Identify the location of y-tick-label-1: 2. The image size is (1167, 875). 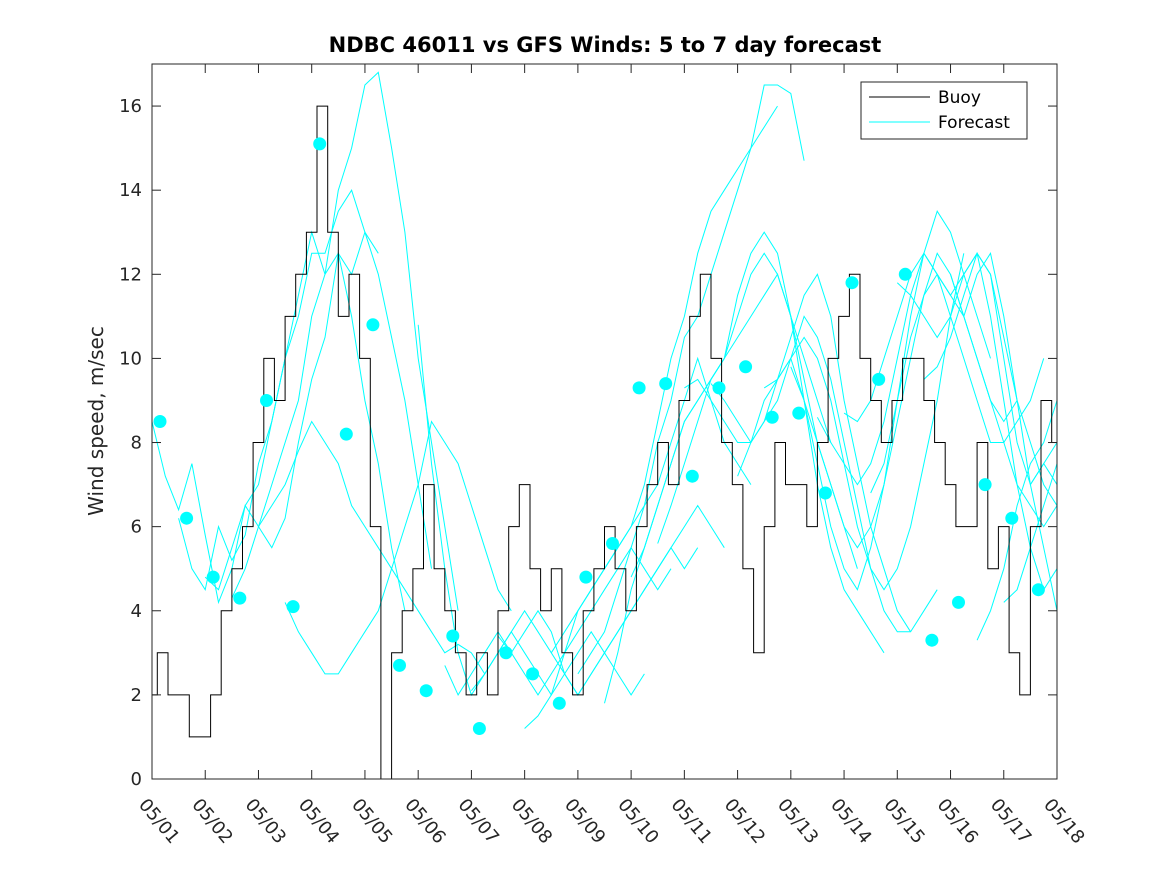
(136, 695).